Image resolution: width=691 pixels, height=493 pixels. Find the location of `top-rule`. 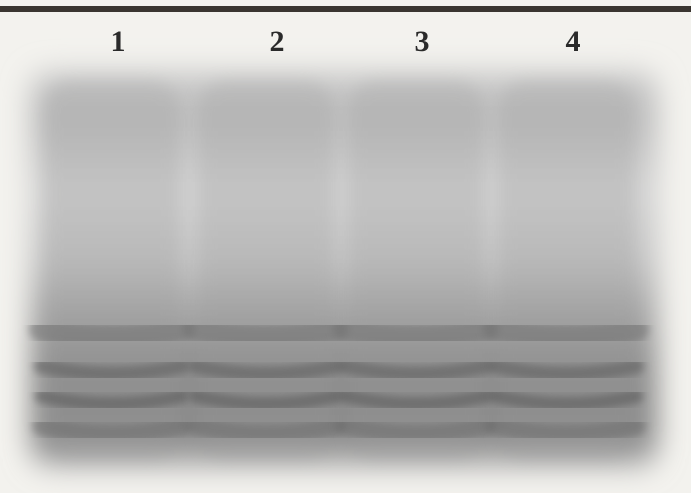

top-rule is located at coordinates (345, 9).